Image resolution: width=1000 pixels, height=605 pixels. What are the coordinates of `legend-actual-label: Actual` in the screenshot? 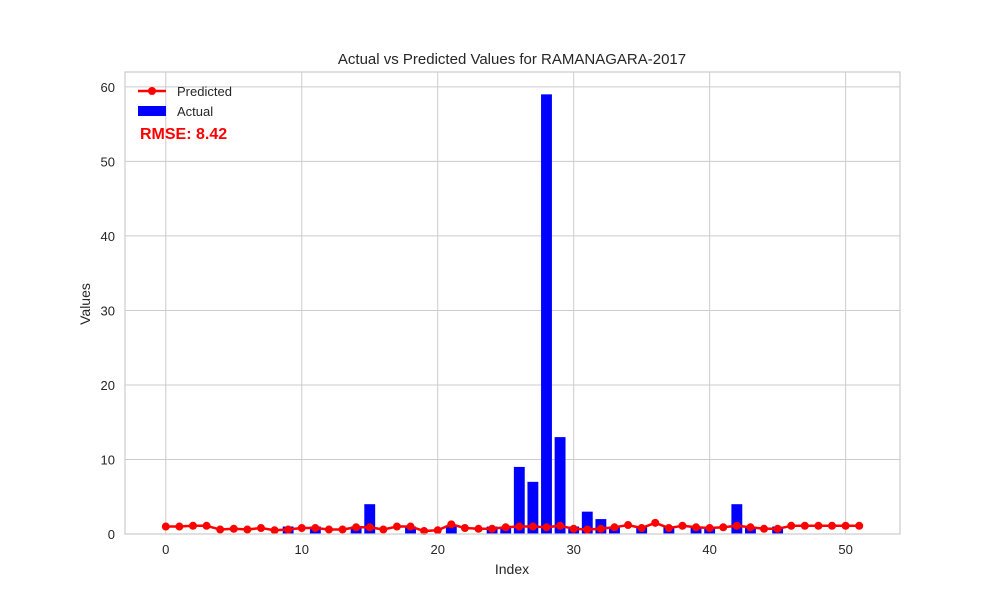 It's located at (195, 111).